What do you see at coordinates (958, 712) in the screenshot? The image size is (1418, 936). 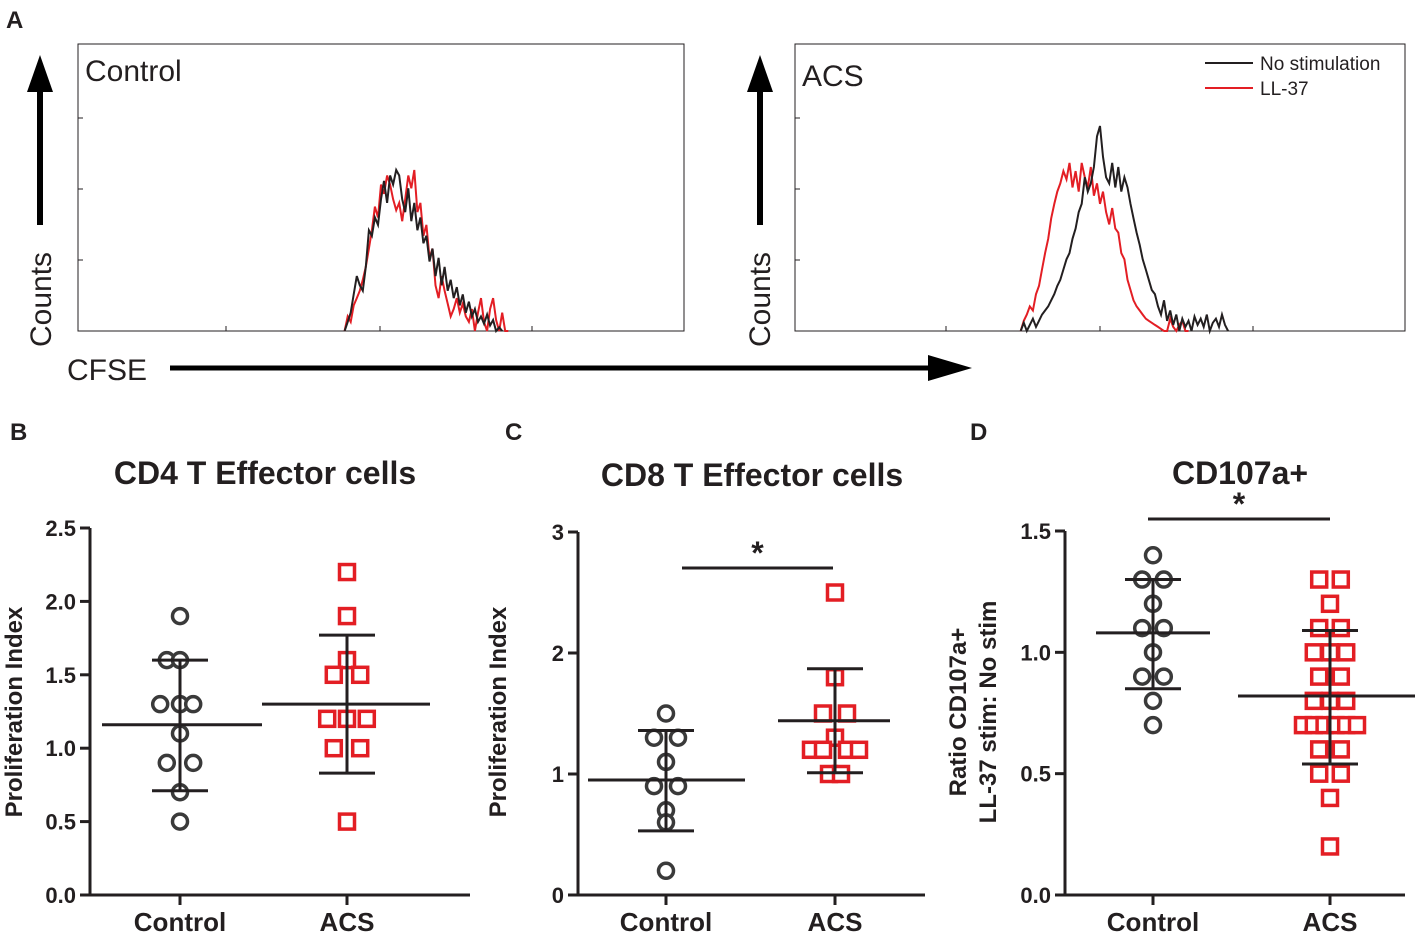 I see `y-label-d-line1: Ratio CD107a+` at bounding box center [958, 712].